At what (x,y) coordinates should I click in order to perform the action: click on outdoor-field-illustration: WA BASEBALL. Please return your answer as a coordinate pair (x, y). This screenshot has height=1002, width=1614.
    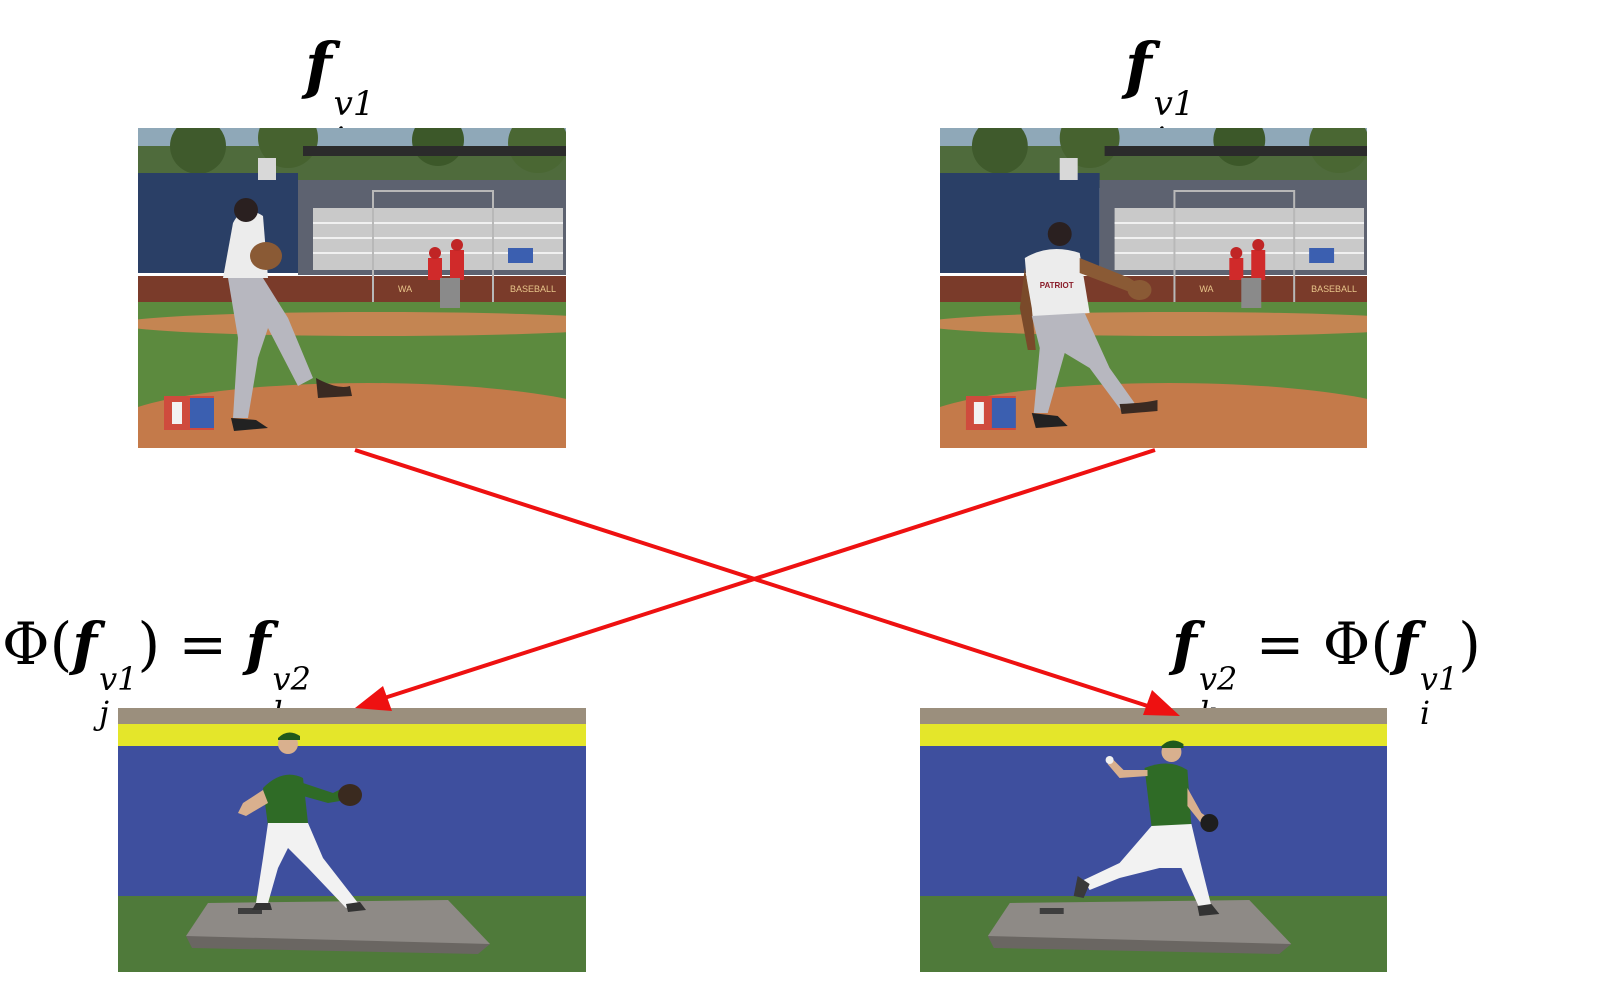
    Looking at the image, I should click on (352, 288).